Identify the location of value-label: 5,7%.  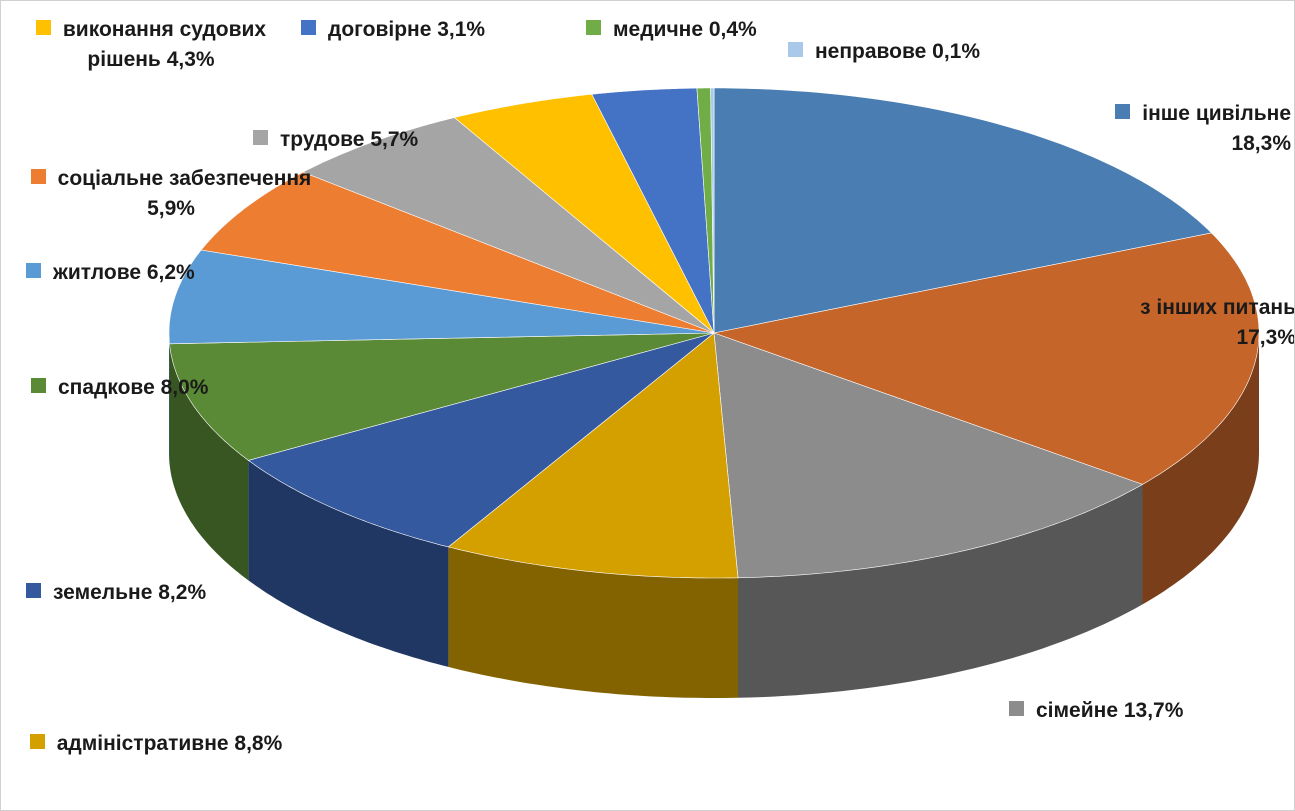
(394, 139).